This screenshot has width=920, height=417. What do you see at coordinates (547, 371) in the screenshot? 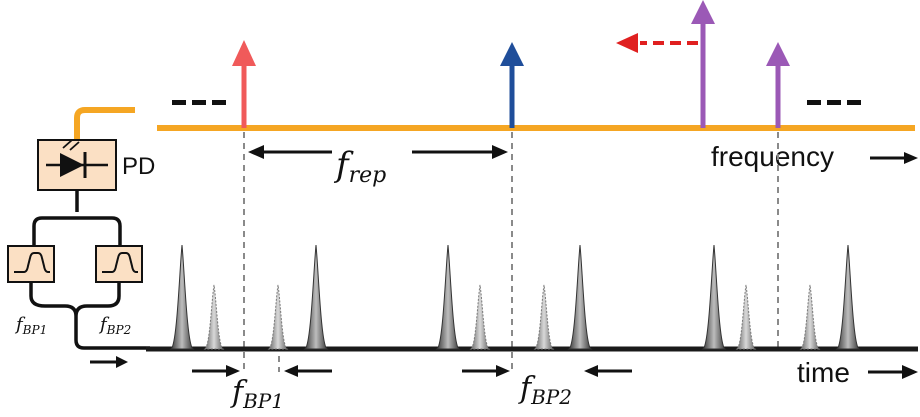
I see `f-bp2-arrows` at bounding box center [547, 371].